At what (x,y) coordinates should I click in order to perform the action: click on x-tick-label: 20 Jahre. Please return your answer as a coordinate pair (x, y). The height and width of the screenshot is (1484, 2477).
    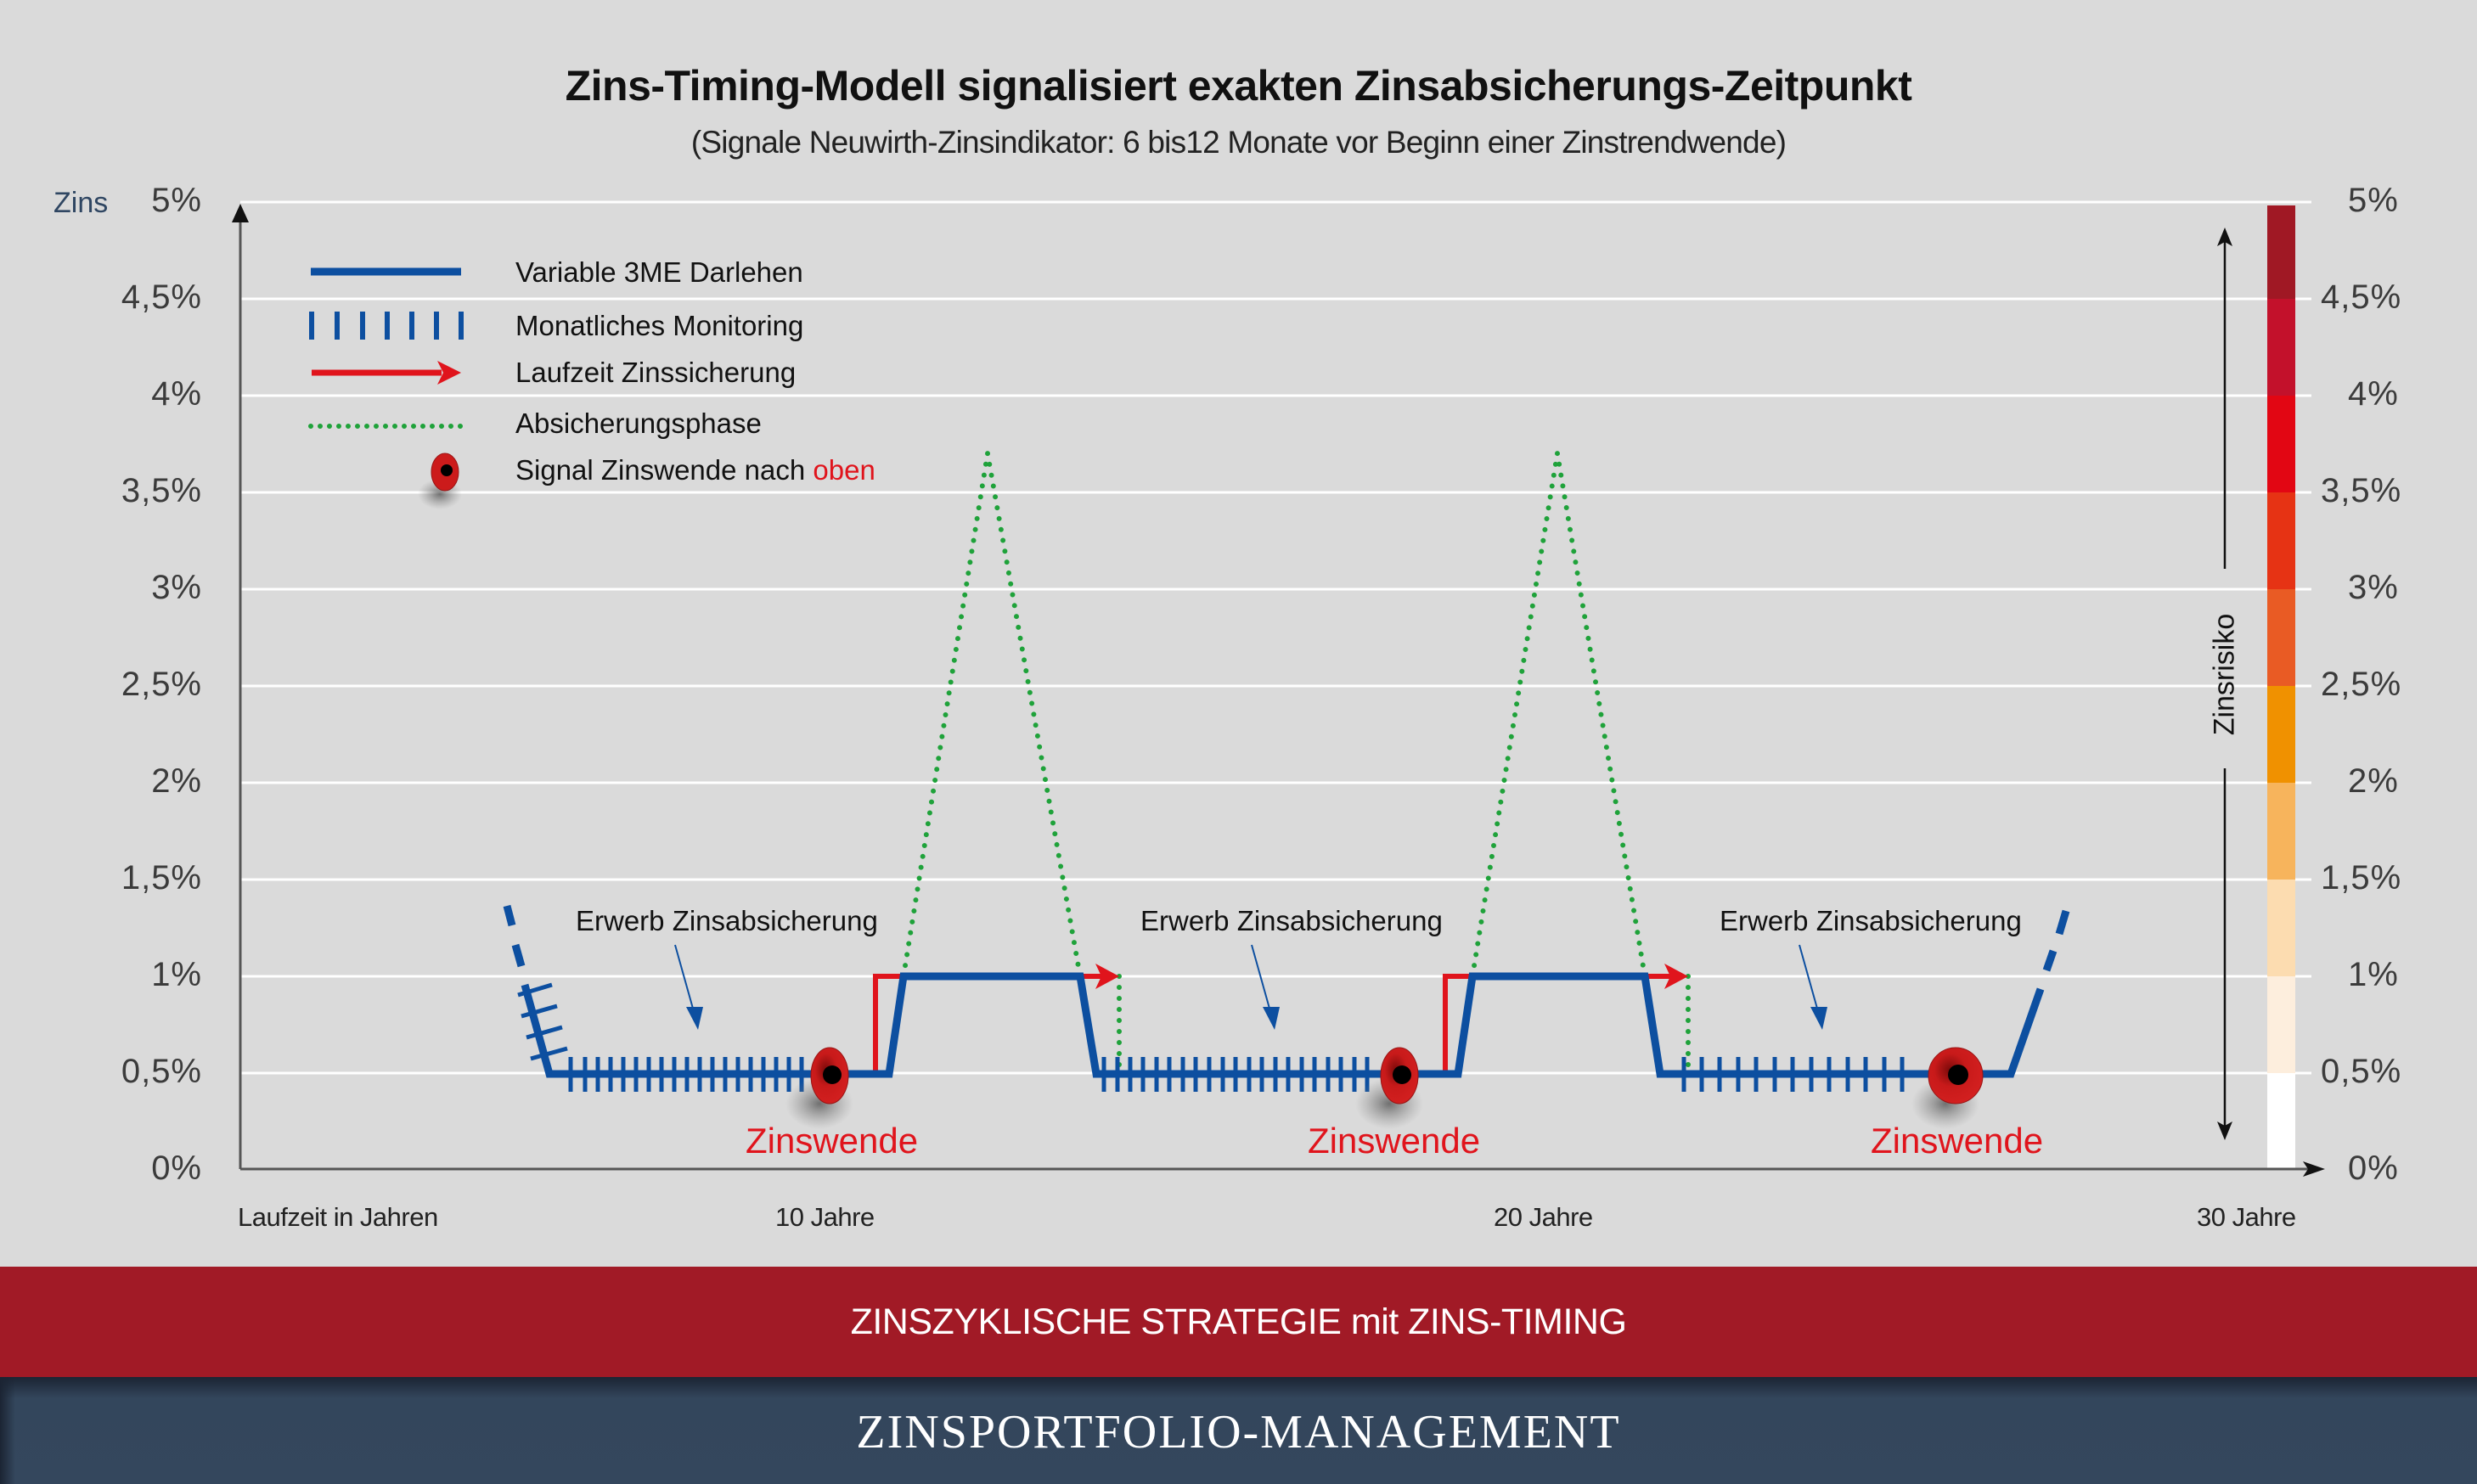
    Looking at the image, I should click on (1543, 1217).